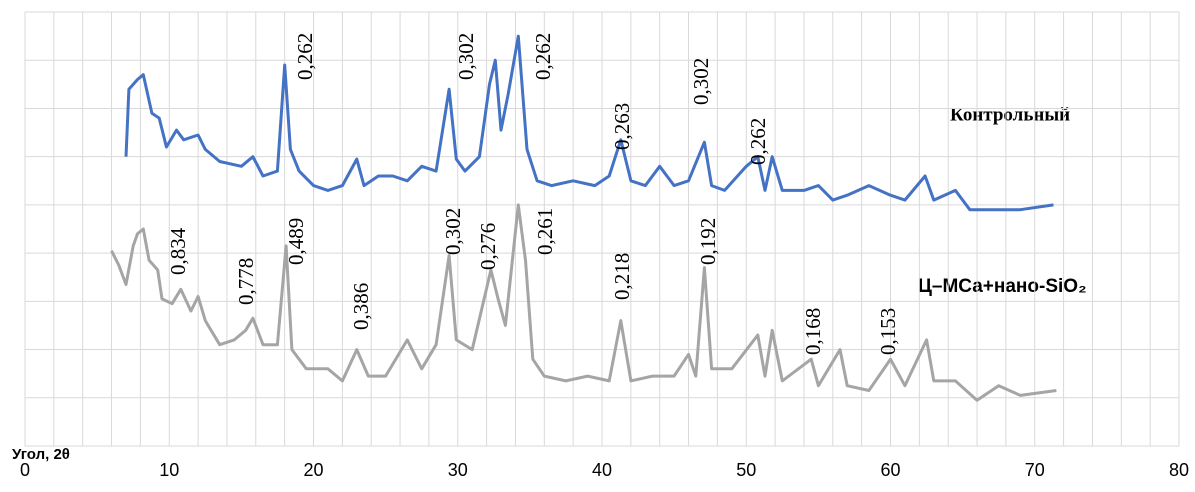  What do you see at coordinates (488, 246) in the screenshot?
I see `annotation: 0,276` at bounding box center [488, 246].